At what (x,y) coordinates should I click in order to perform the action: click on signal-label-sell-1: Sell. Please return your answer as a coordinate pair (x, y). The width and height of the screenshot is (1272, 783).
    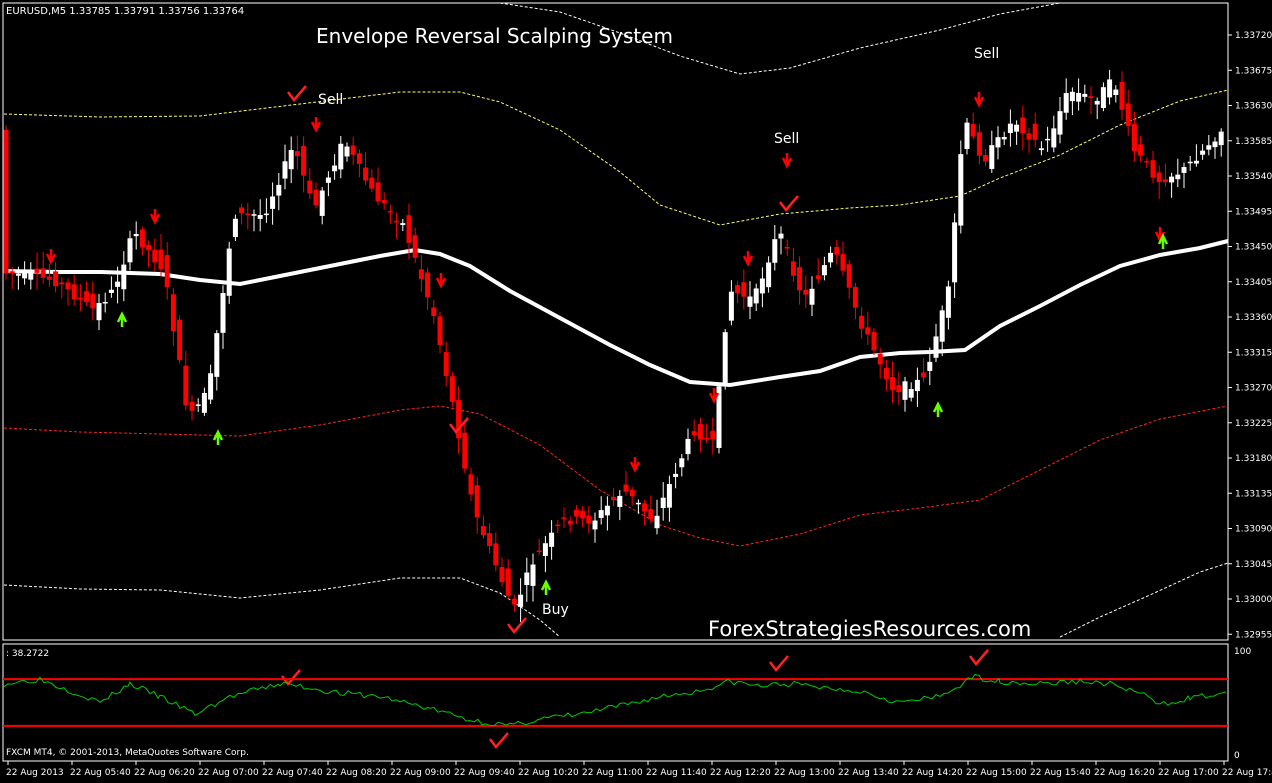
    Looking at the image, I should click on (330, 100).